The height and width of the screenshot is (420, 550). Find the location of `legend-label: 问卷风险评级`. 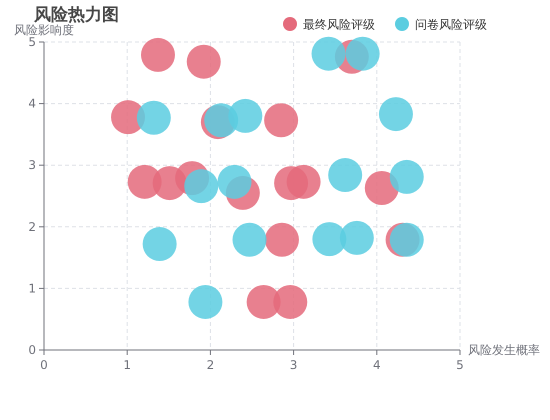

legend-label: 问卷风险评级 is located at coordinates (451, 25).